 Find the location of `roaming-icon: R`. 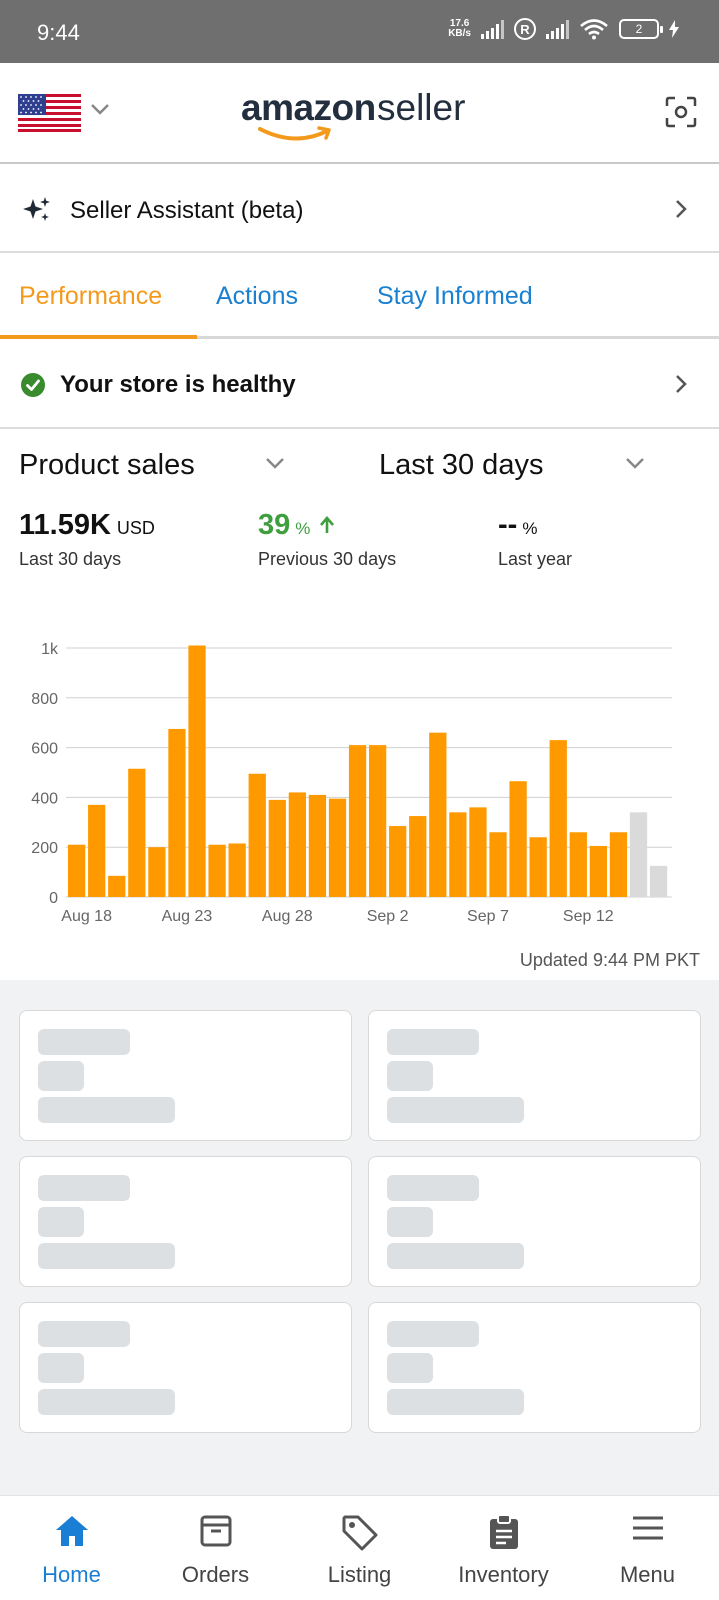

roaming-icon: R is located at coordinates (525, 29).